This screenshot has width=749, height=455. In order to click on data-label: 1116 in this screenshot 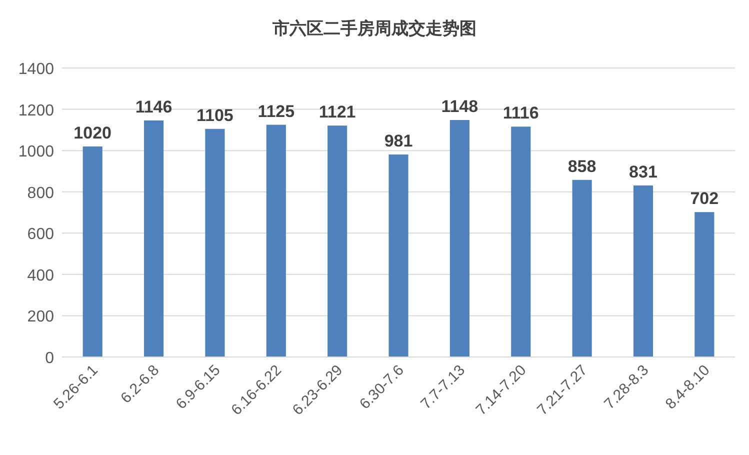, I will do `click(520, 113)`.